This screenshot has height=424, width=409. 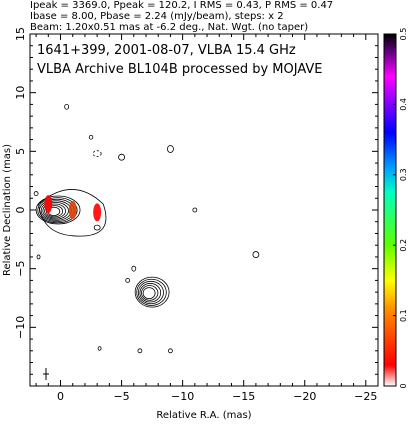 I want to click on x-tick-label: −15, so click(x=243, y=396).